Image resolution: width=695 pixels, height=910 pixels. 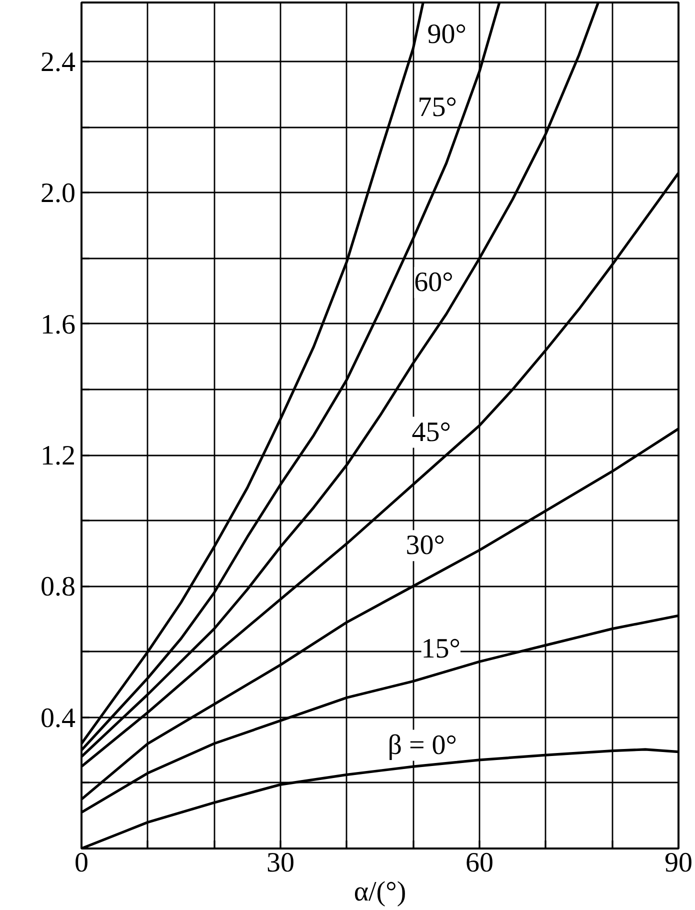 I want to click on x-tick-label: 60, so click(x=480, y=863).